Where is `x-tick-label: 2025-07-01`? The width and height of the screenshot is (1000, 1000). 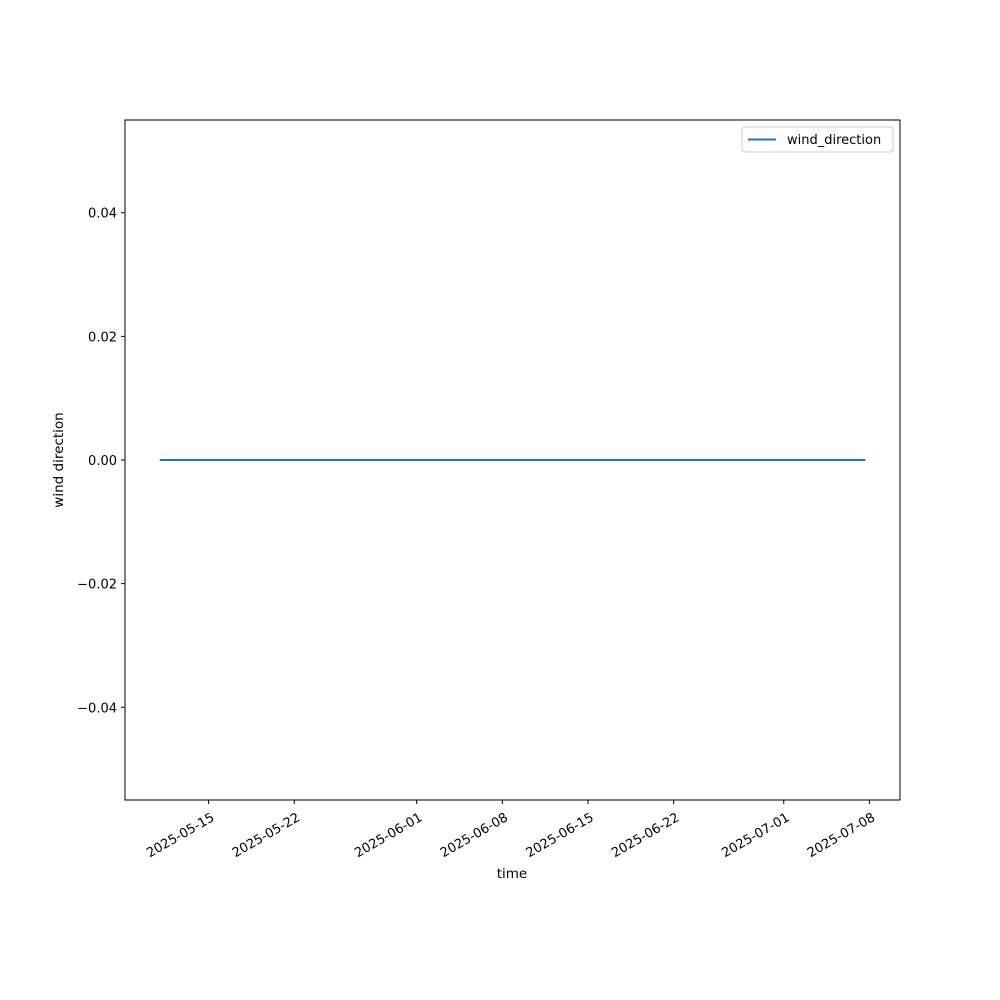 x-tick-label: 2025-07-01 is located at coordinates (755, 835).